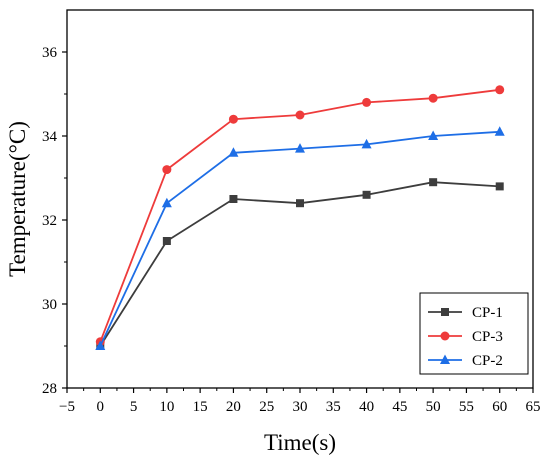  Describe the element at coordinates (366, 407) in the screenshot. I see `x-tick-label: 40` at that location.